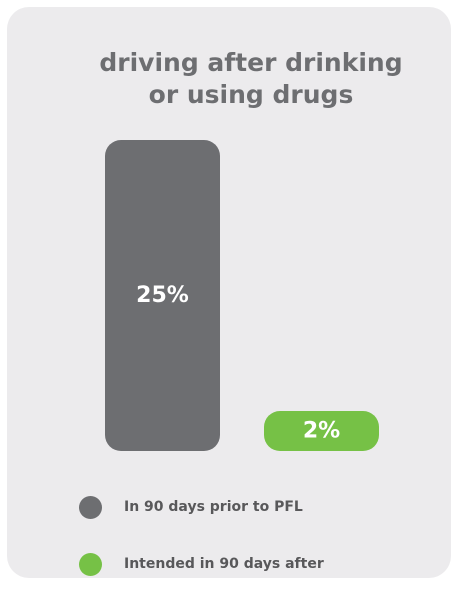 The width and height of the screenshot is (451, 606). Describe the element at coordinates (90, 507) in the screenshot. I see `legend-swatch-prior` at that location.